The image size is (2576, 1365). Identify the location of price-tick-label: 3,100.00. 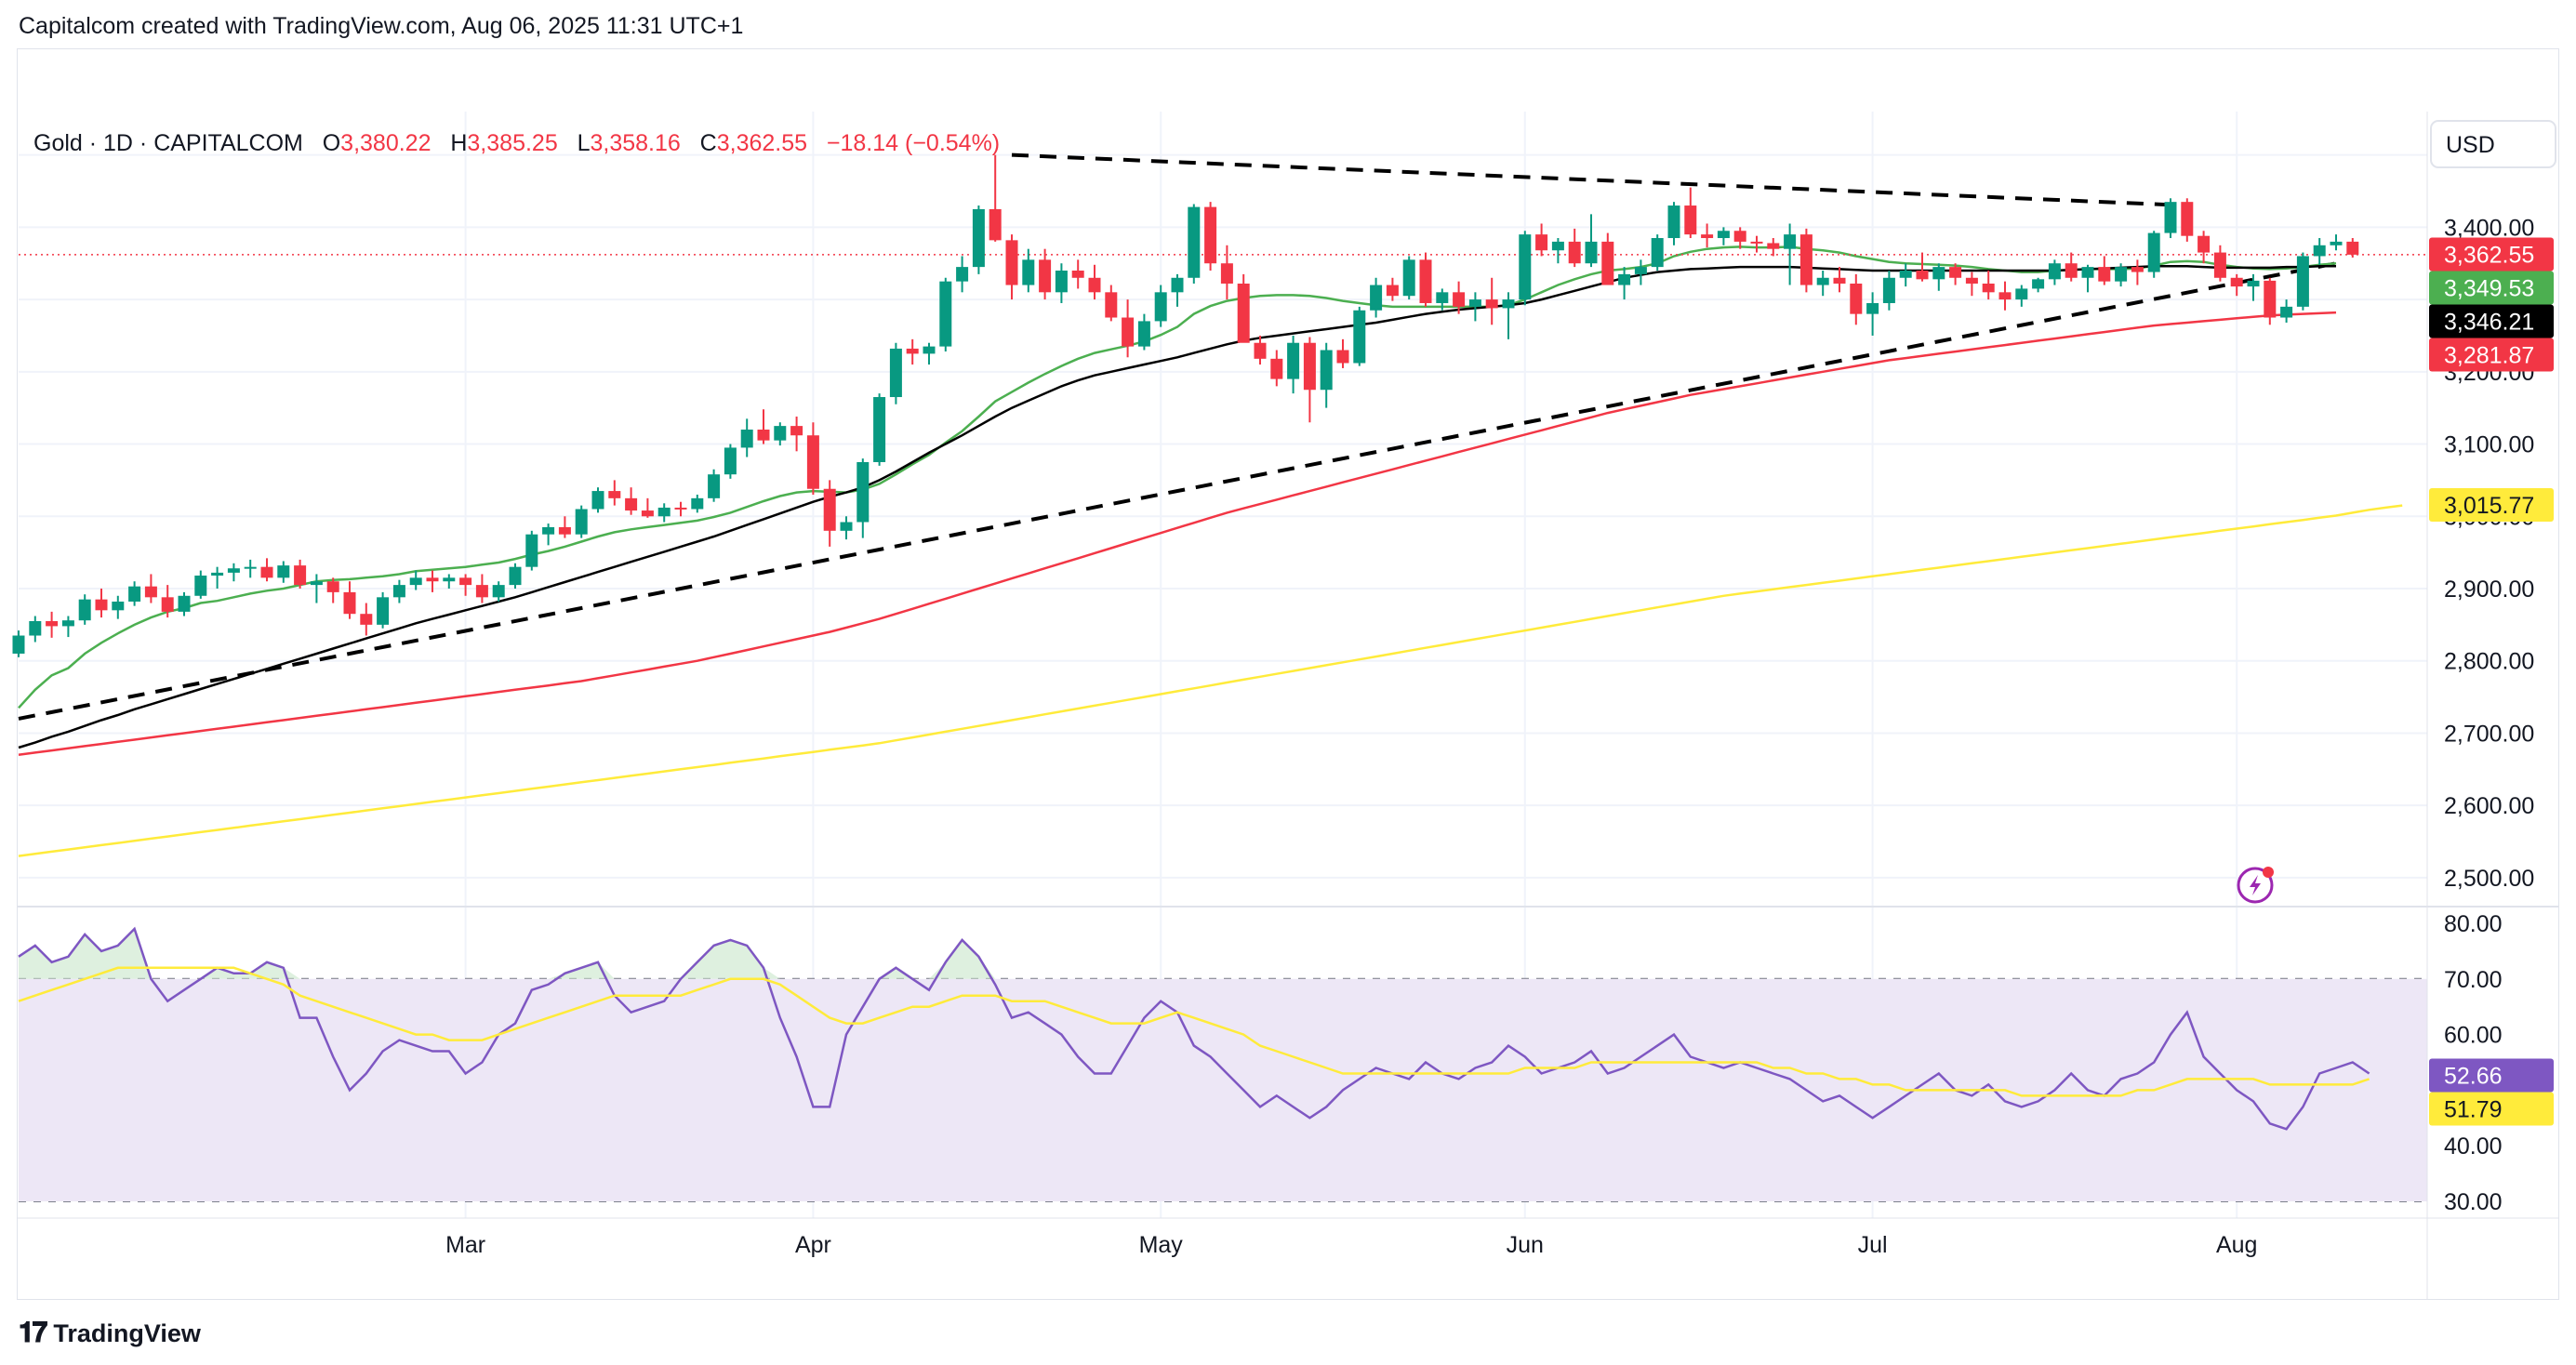
(2489, 445).